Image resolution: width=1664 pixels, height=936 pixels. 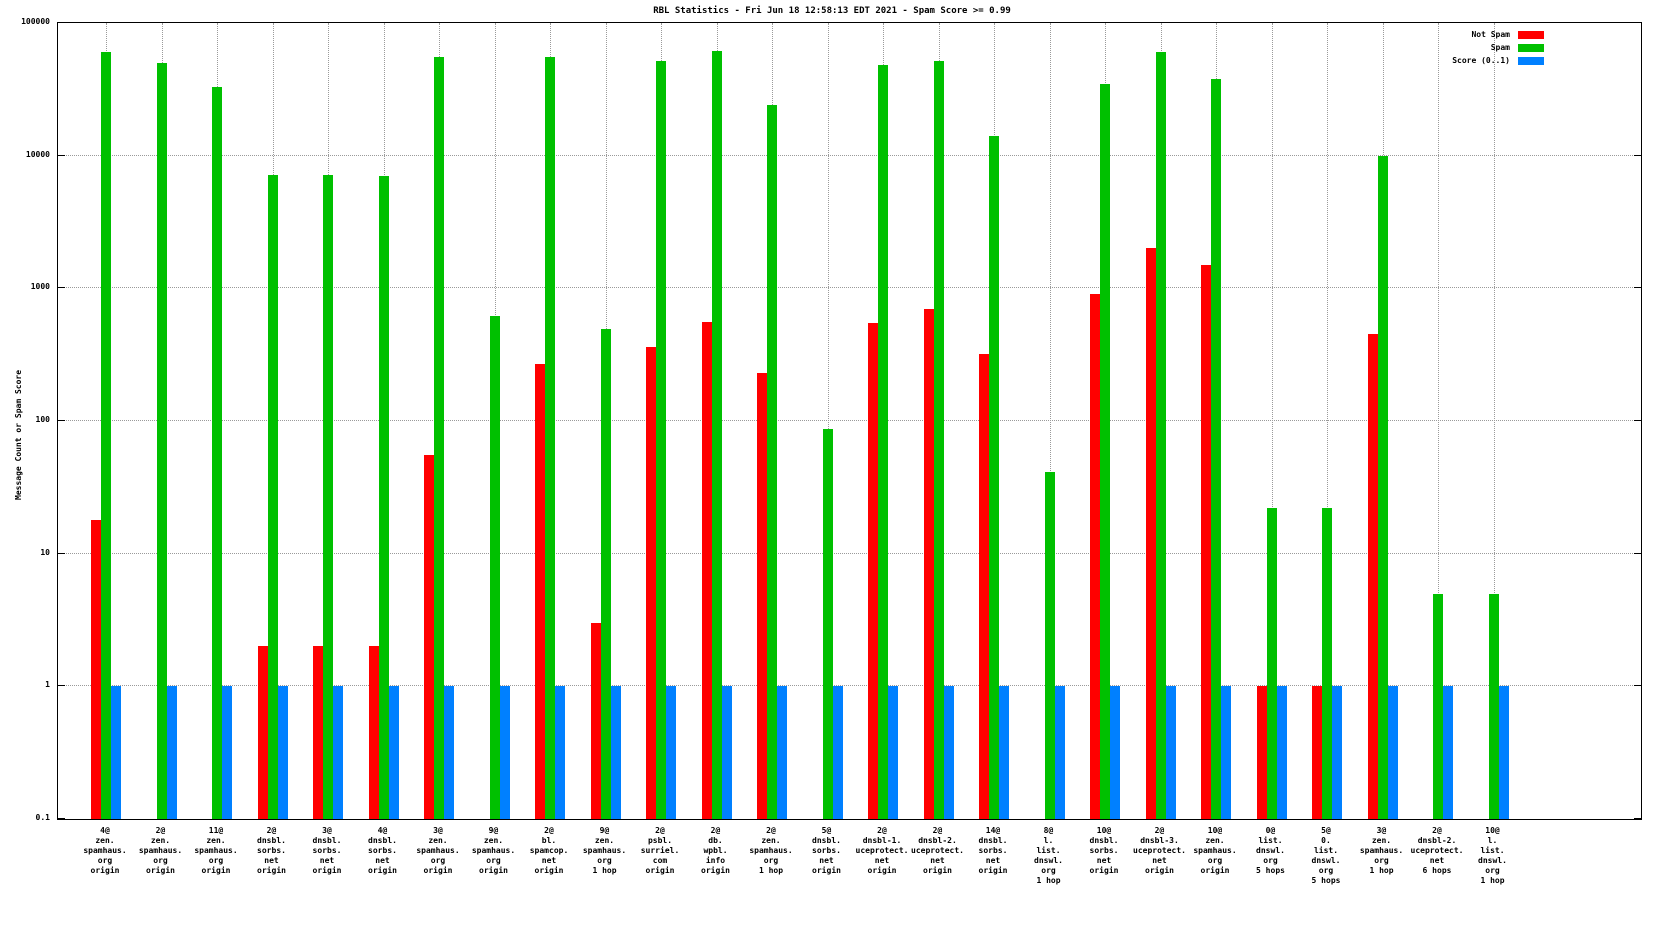 I want to click on x-category-label: 3@ dnsbl. sorbs. net origin, so click(x=327, y=850).